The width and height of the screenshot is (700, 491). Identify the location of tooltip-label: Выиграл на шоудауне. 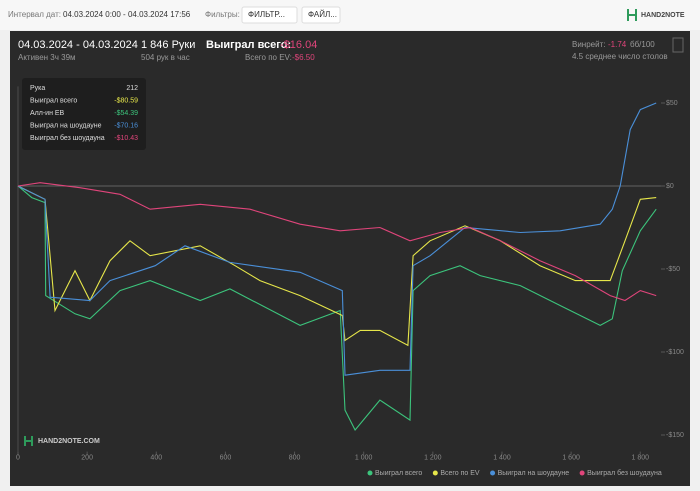
(66, 125).